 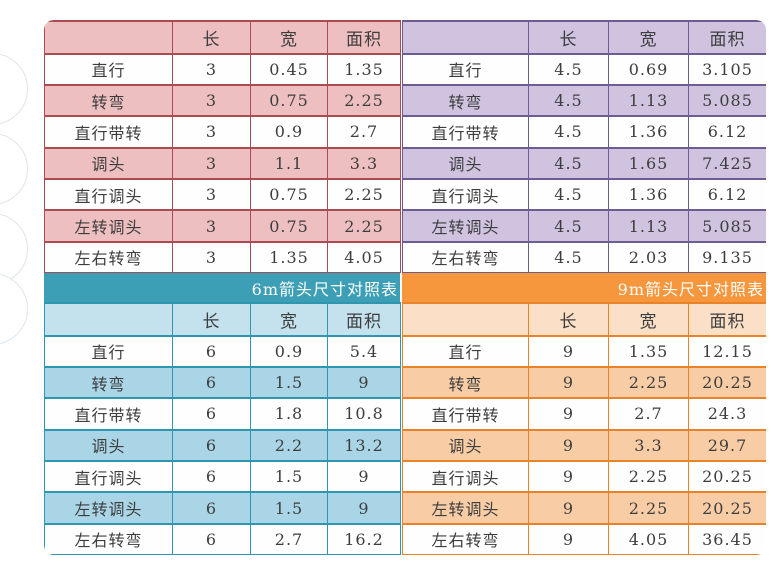 What do you see at coordinates (289, 414) in the screenshot?
I see `value-cell: 1.8` at bounding box center [289, 414].